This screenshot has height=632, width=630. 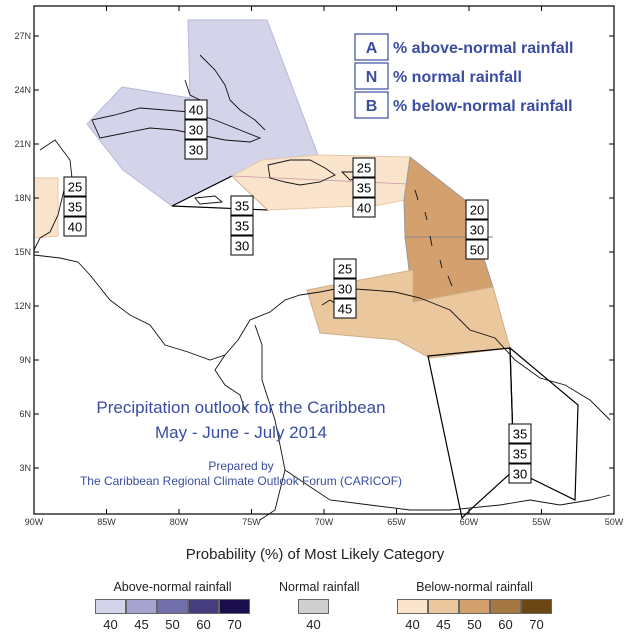 I want to click on legend-below: Below-normal rainfall 40 45 50 60 70, so click(x=474, y=606).